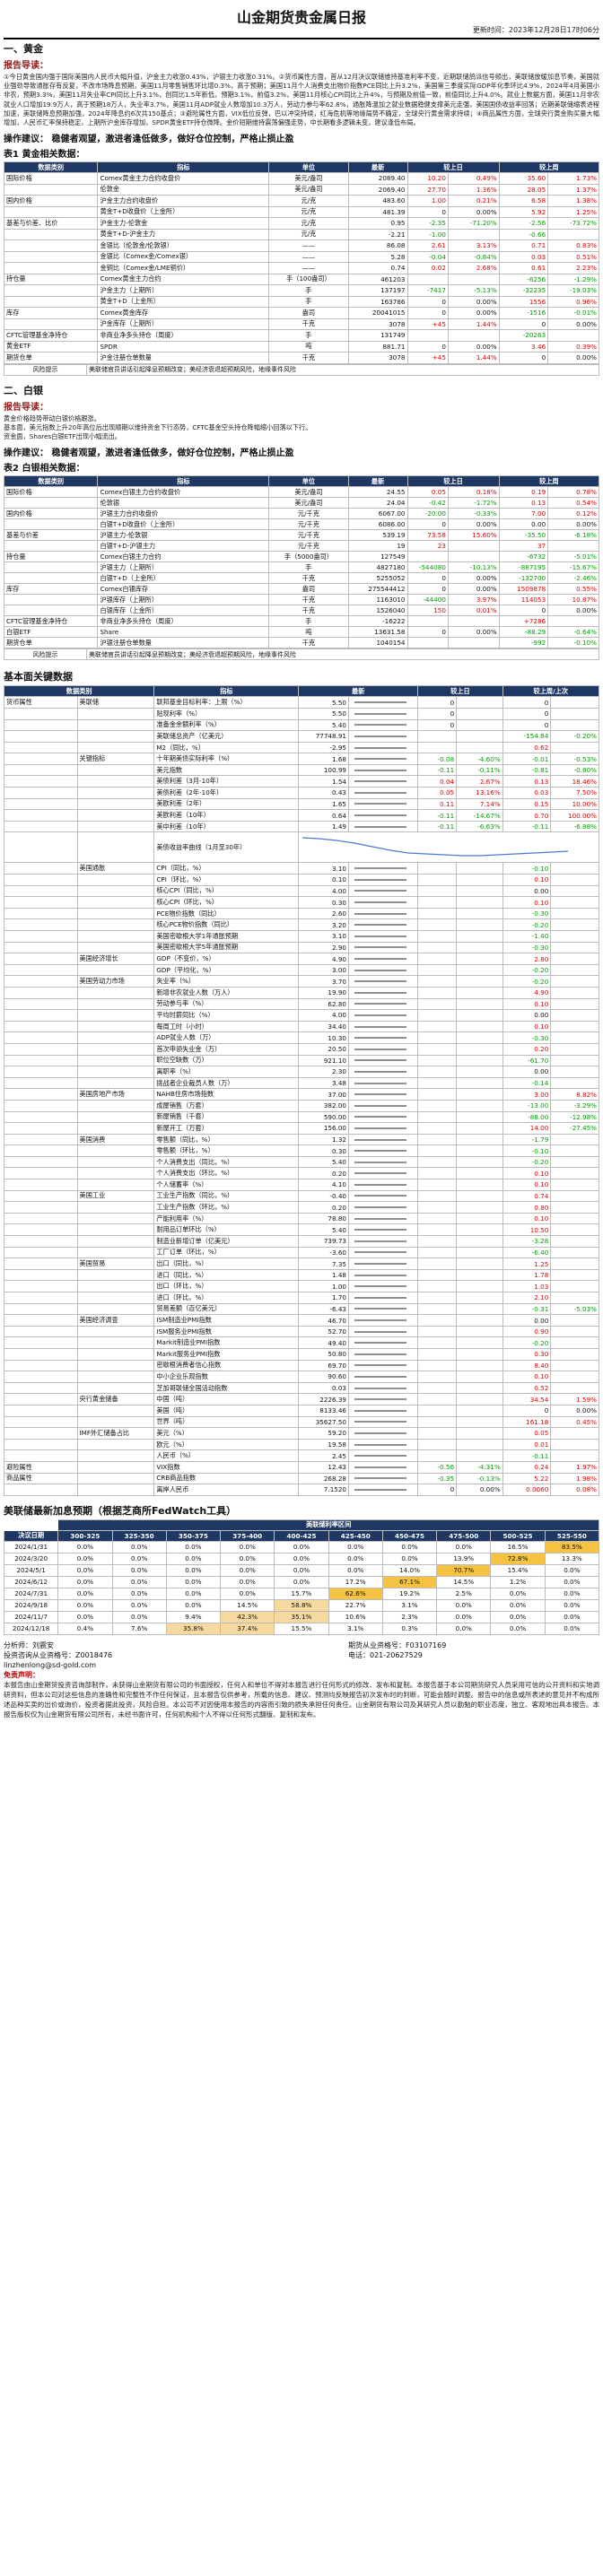  What do you see at coordinates (527, 1196) in the screenshot?
I see `cell-d2: 0.74` at bounding box center [527, 1196].